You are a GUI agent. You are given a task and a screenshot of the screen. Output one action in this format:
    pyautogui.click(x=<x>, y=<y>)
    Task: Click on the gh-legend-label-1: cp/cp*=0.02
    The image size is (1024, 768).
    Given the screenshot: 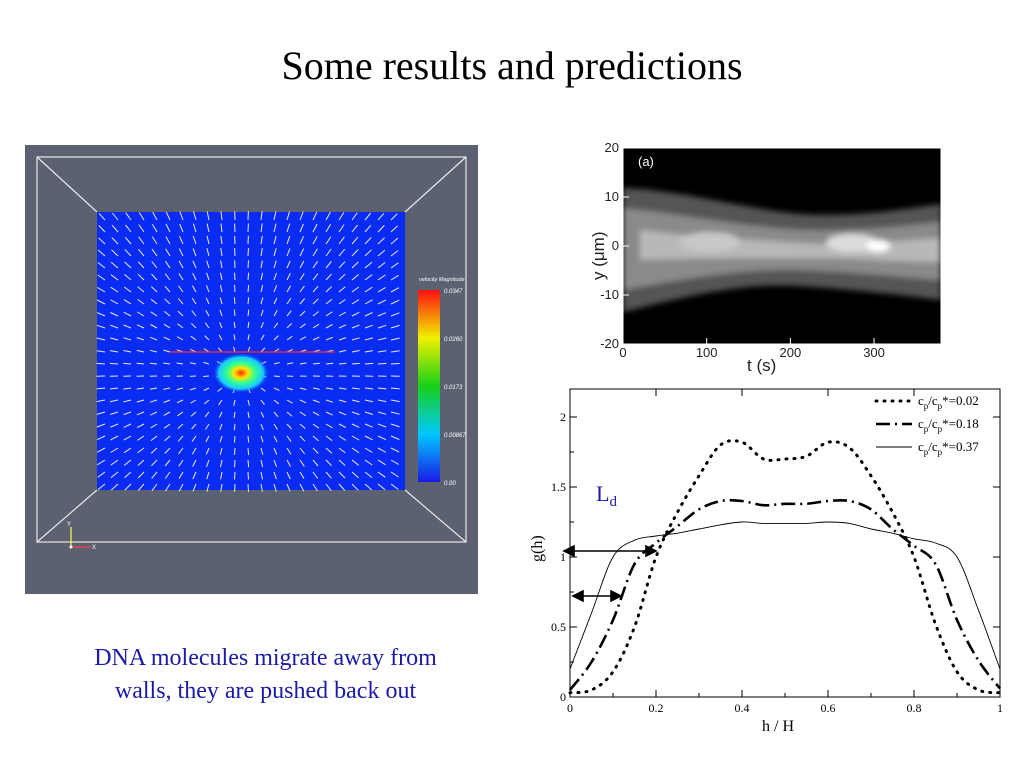 What is the action you would take?
    pyautogui.click(x=948, y=402)
    